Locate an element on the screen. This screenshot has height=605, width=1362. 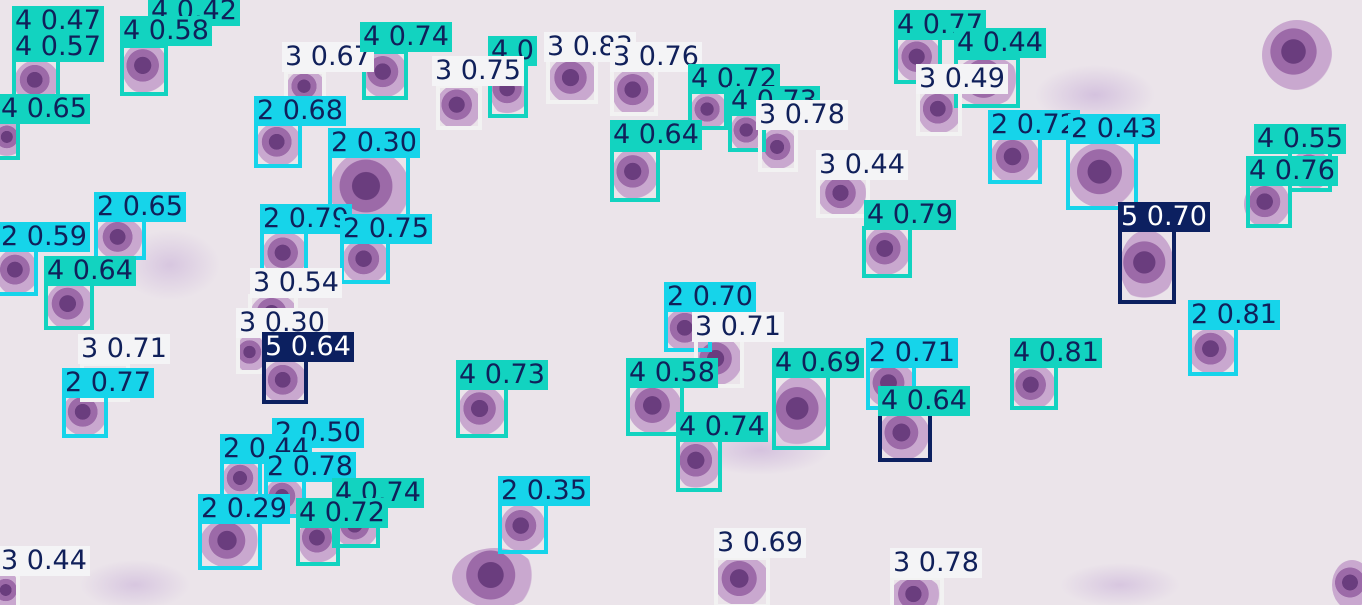
detection-label: 5 0.64 is located at coordinates (308, 347).